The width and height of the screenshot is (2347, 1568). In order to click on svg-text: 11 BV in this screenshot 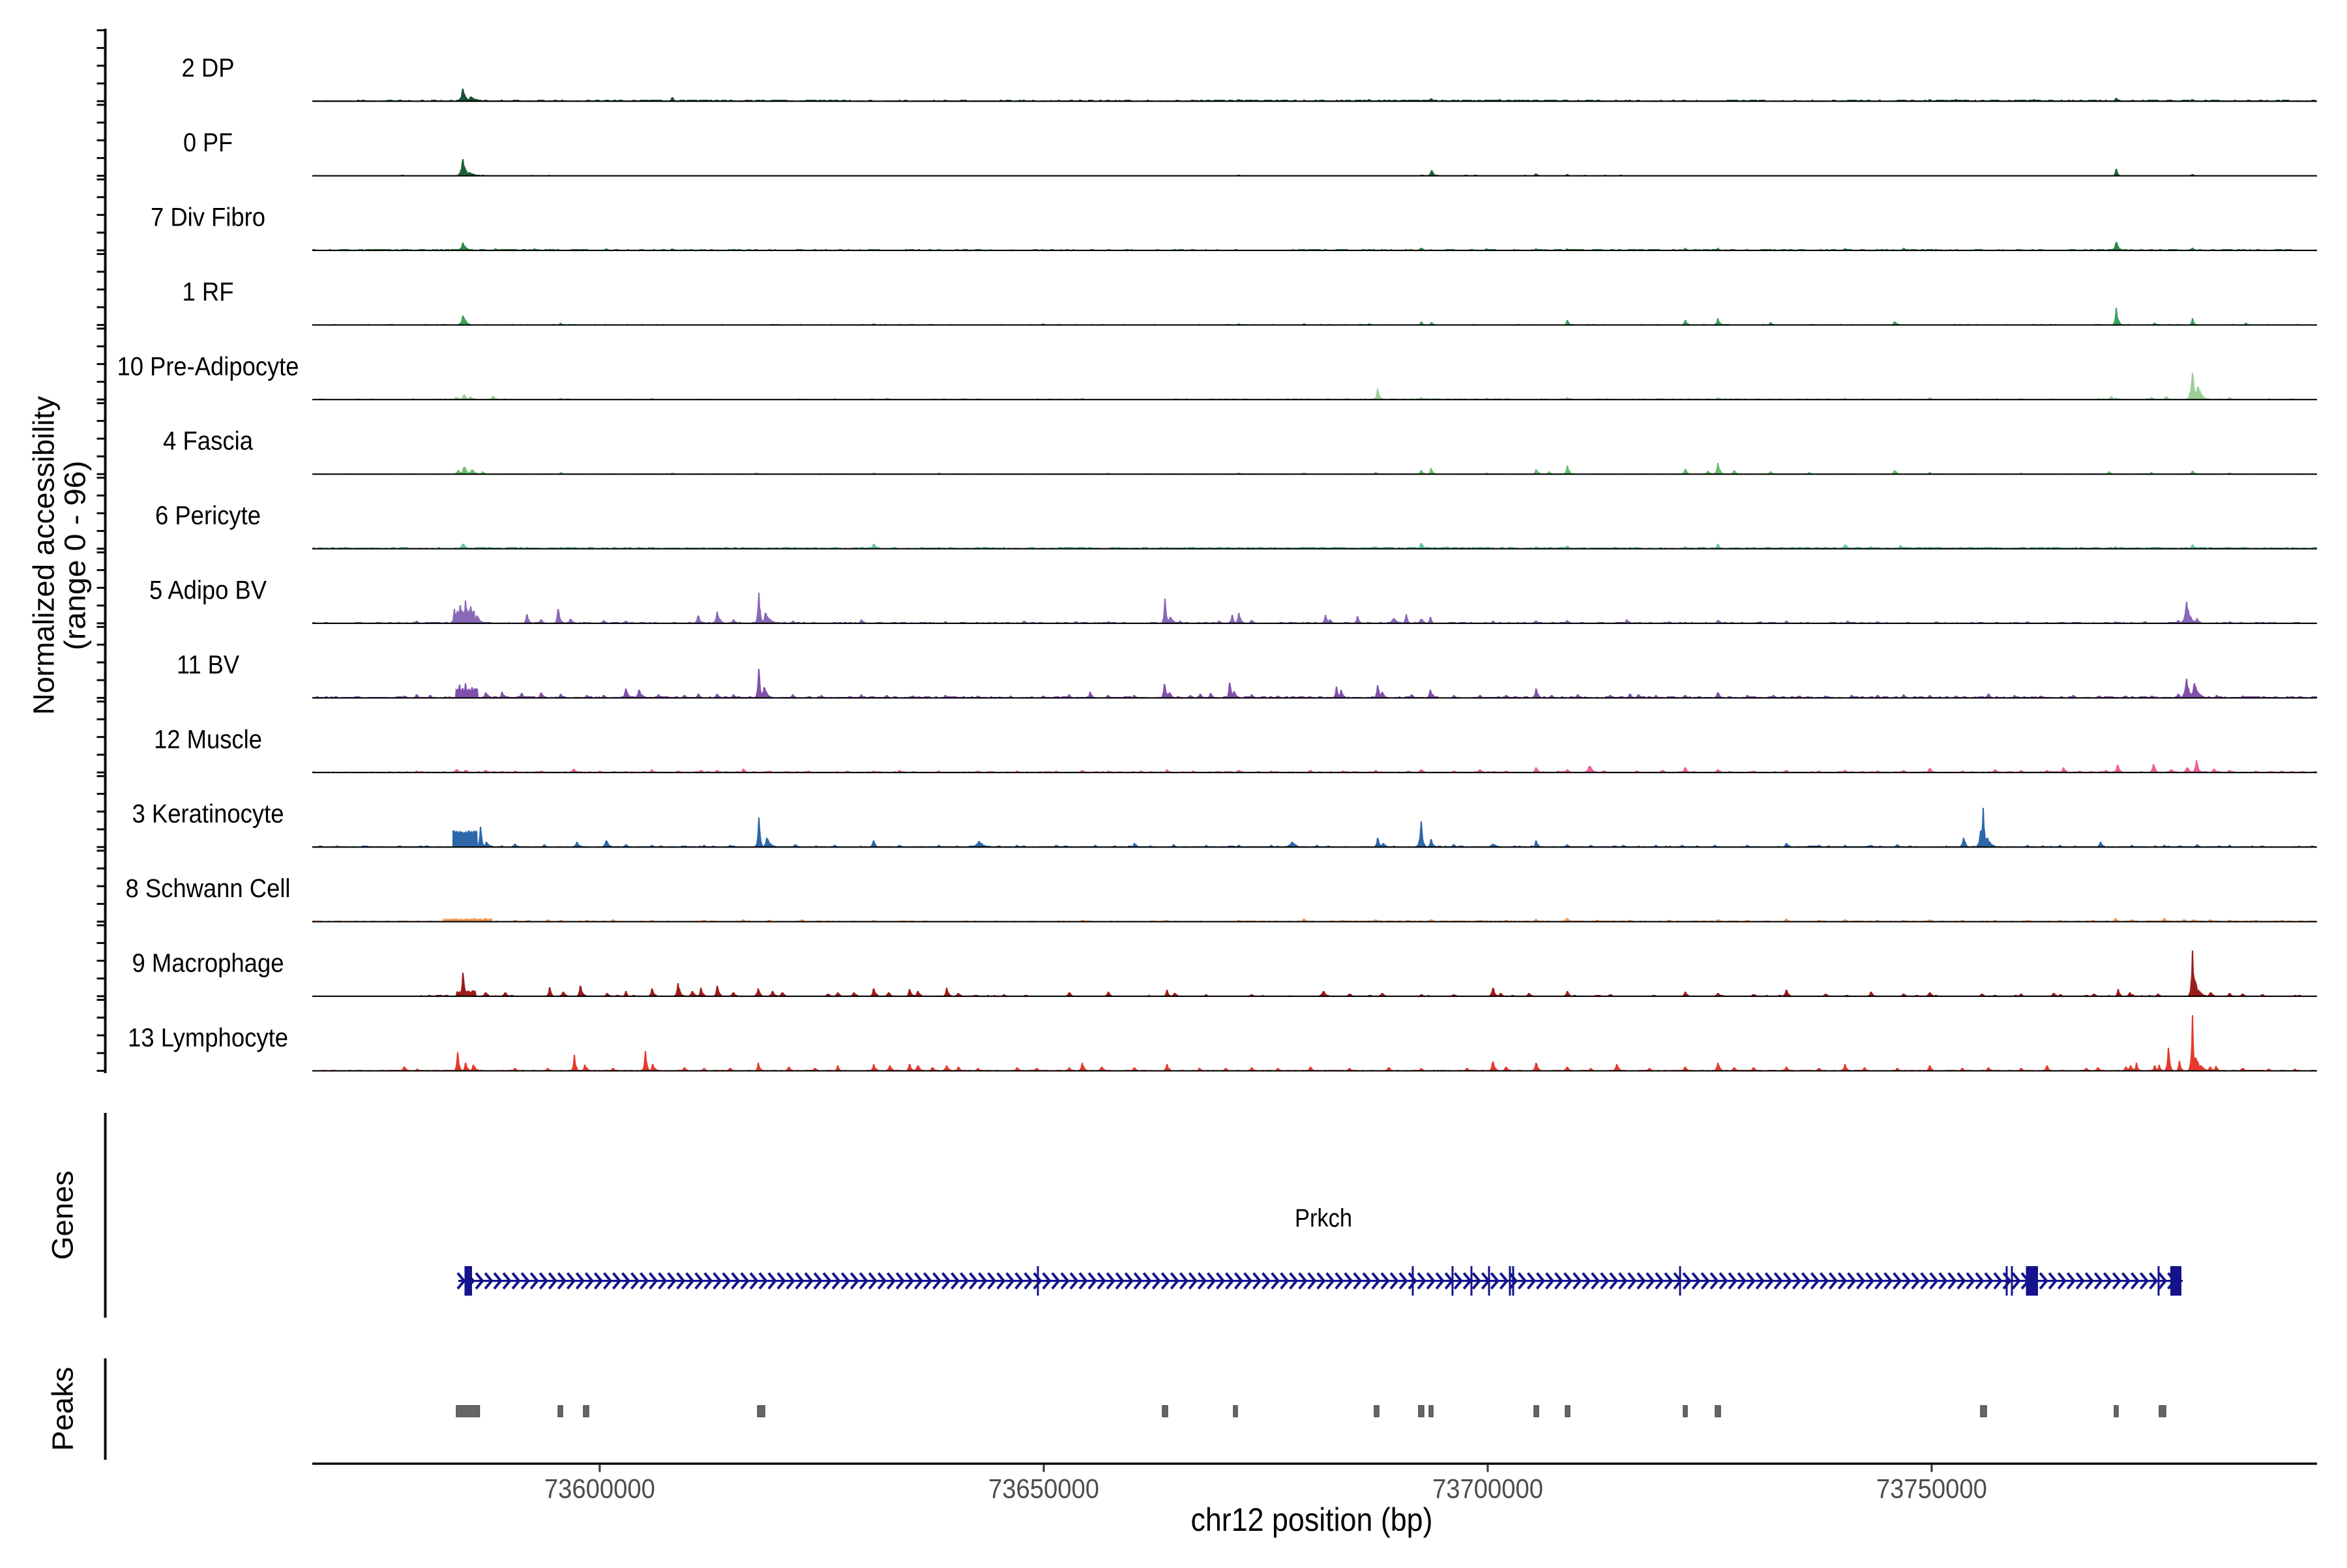, I will do `click(208, 665)`.